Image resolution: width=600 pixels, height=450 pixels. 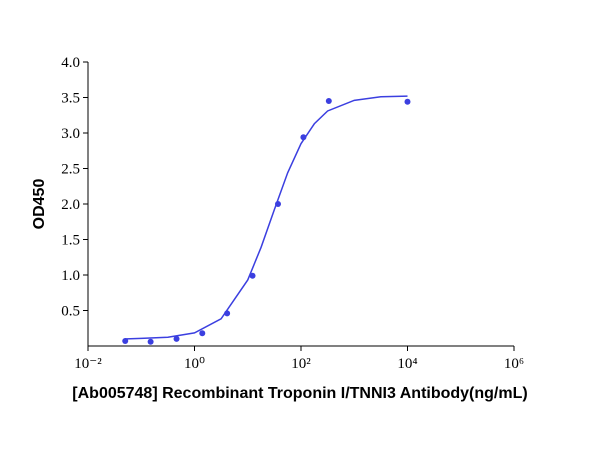 I want to click on y-tick-label: 2.0, so click(x=70, y=205).